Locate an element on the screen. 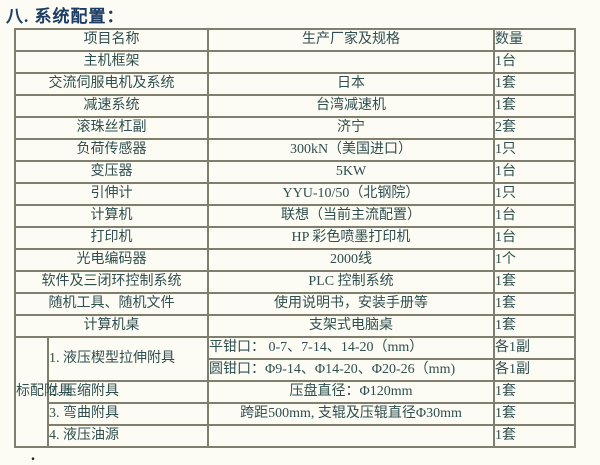 The height and width of the screenshot is (465, 600). table-row: 打印机 HP 彩色喷墨打印机 1台 is located at coordinates (295, 238).